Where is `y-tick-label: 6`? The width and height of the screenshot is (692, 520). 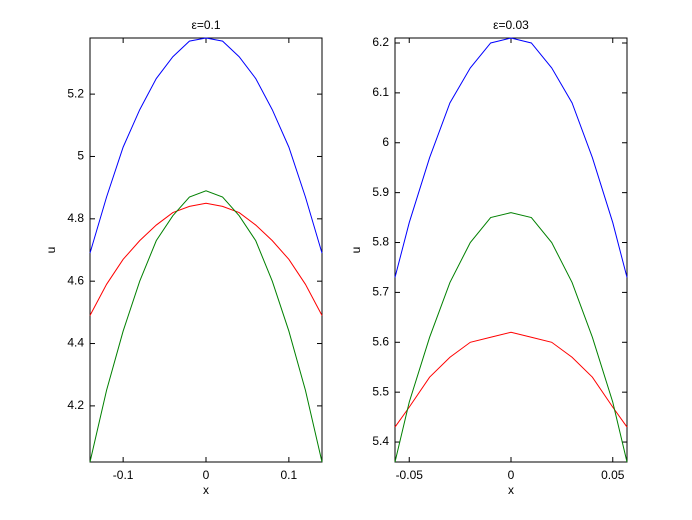 y-tick-label: 6 is located at coordinates (385, 142).